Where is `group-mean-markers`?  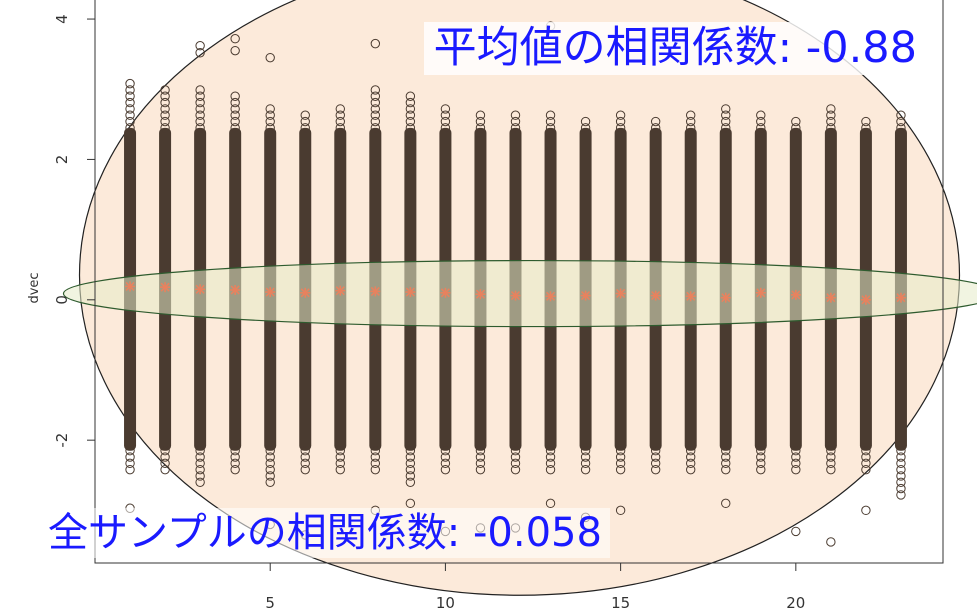
group-mean-markers is located at coordinates (515, 293).